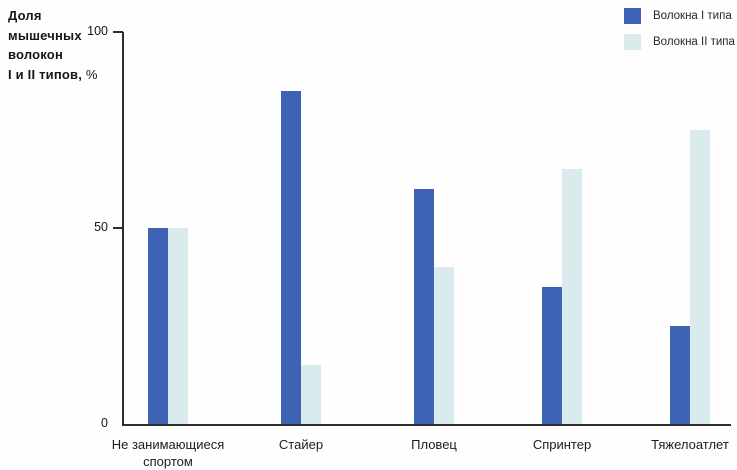 Image resolution: width=737 pixels, height=470 pixels. What do you see at coordinates (35, 54) in the screenshot?
I see `y-axis-title-line3: волокон` at bounding box center [35, 54].